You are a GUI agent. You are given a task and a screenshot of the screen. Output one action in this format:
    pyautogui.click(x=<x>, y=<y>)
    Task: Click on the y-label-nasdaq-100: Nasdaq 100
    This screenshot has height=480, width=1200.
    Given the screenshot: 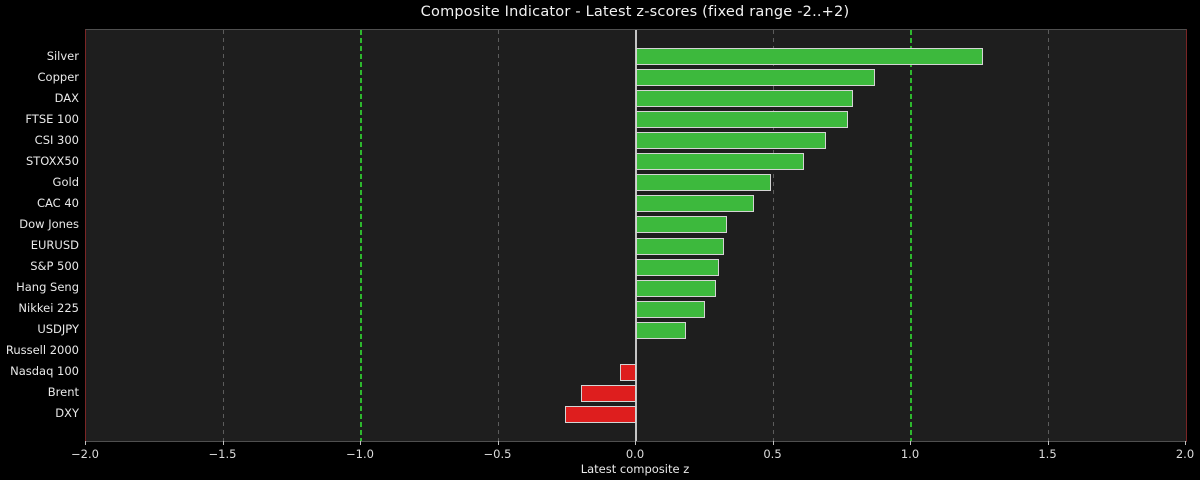 What is the action you would take?
    pyautogui.click(x=44, y=371)
    